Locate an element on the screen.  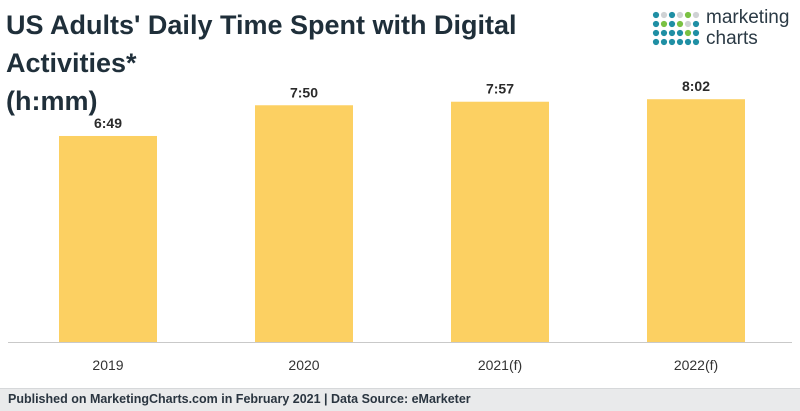
x-tick-label: 2019 is located at coordinates (107, 365).